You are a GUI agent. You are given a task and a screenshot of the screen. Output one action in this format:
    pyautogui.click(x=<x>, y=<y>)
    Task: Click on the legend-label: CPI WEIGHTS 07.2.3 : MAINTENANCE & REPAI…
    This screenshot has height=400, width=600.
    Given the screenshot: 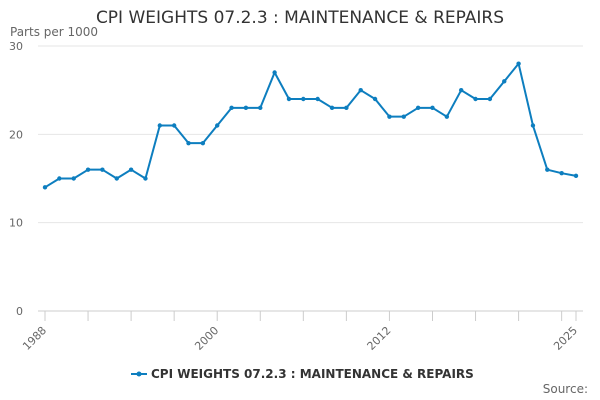 What is the action you would take?
    pyautogui.click(x=312, y=374)
    